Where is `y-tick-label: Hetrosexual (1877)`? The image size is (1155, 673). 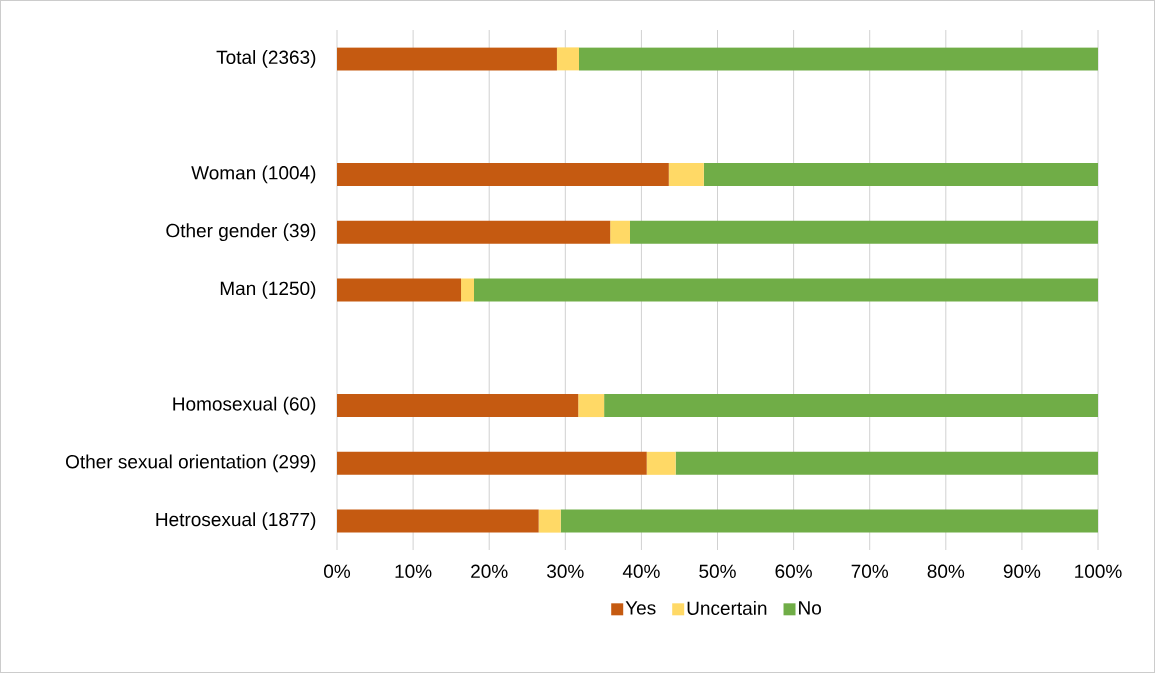
y-tick-label: Hetrosexual (1877) is located at coordinates (236, 521).